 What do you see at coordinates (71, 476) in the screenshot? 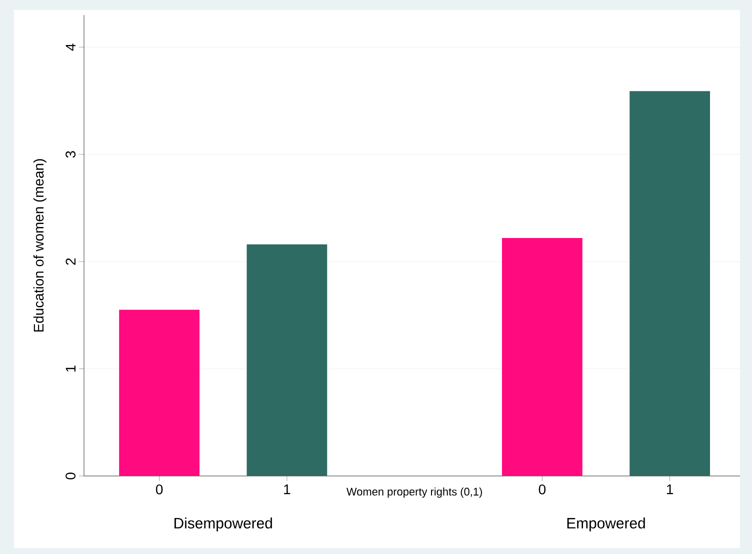
I see `y-tick-label: 0` at bounding box center [71, 476].